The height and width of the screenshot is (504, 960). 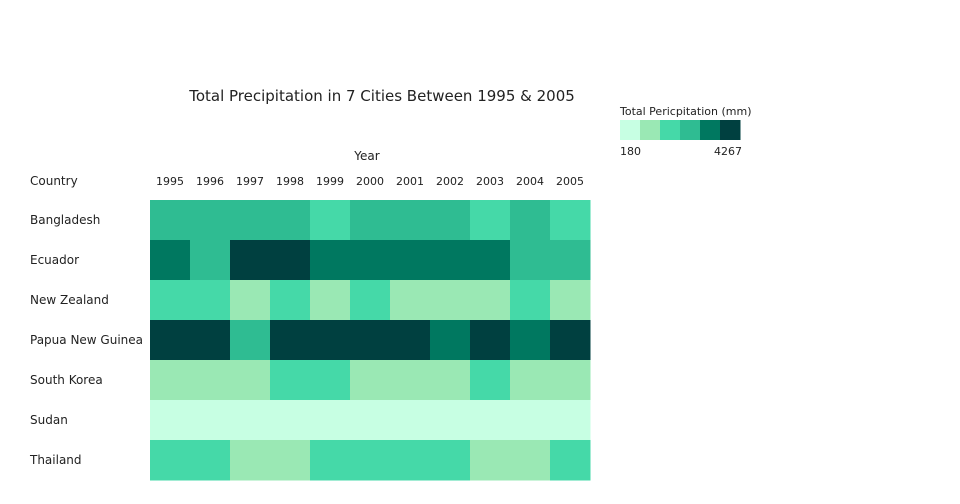 I want to click on x-tick-label: 2000, so click(x=370, y=181).